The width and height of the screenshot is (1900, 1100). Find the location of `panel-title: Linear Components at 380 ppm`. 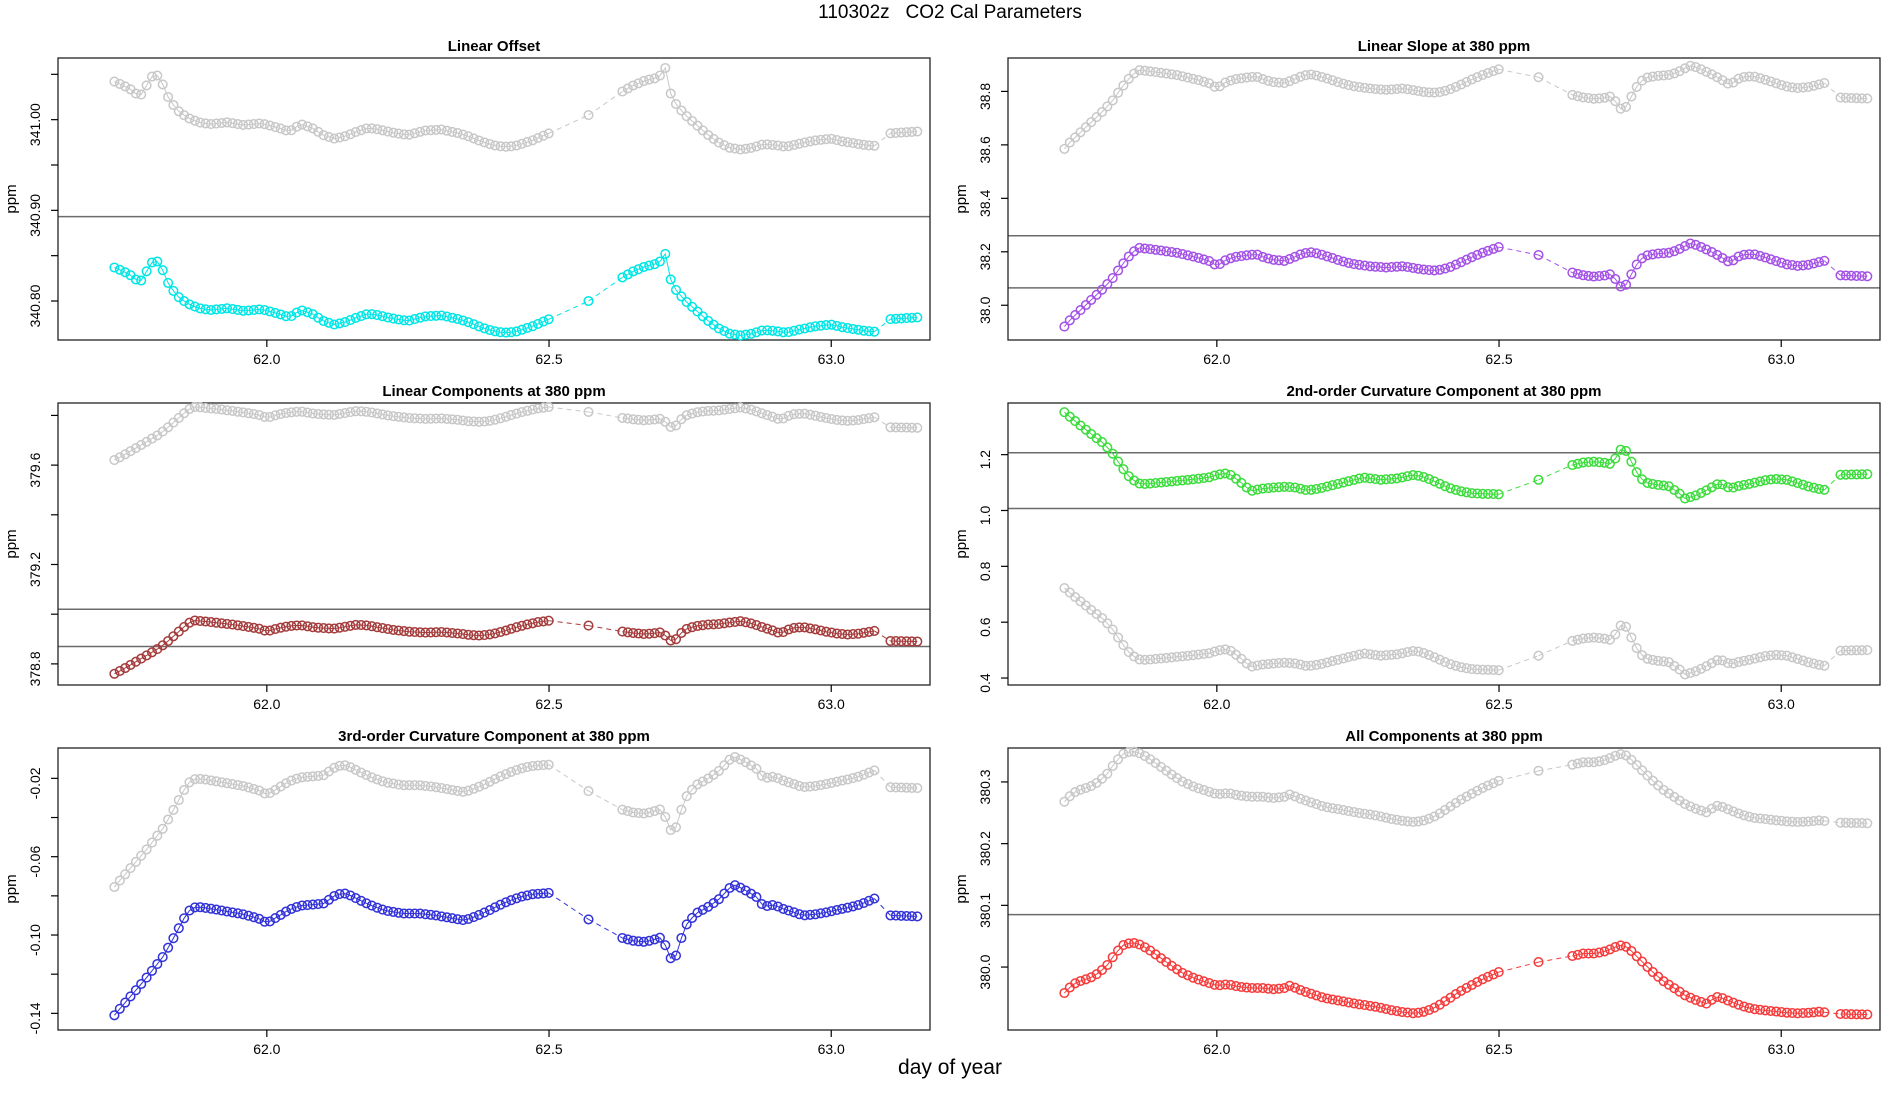

panel-title: Linear Components at 380 ppm is located at coordinates (494, 391).